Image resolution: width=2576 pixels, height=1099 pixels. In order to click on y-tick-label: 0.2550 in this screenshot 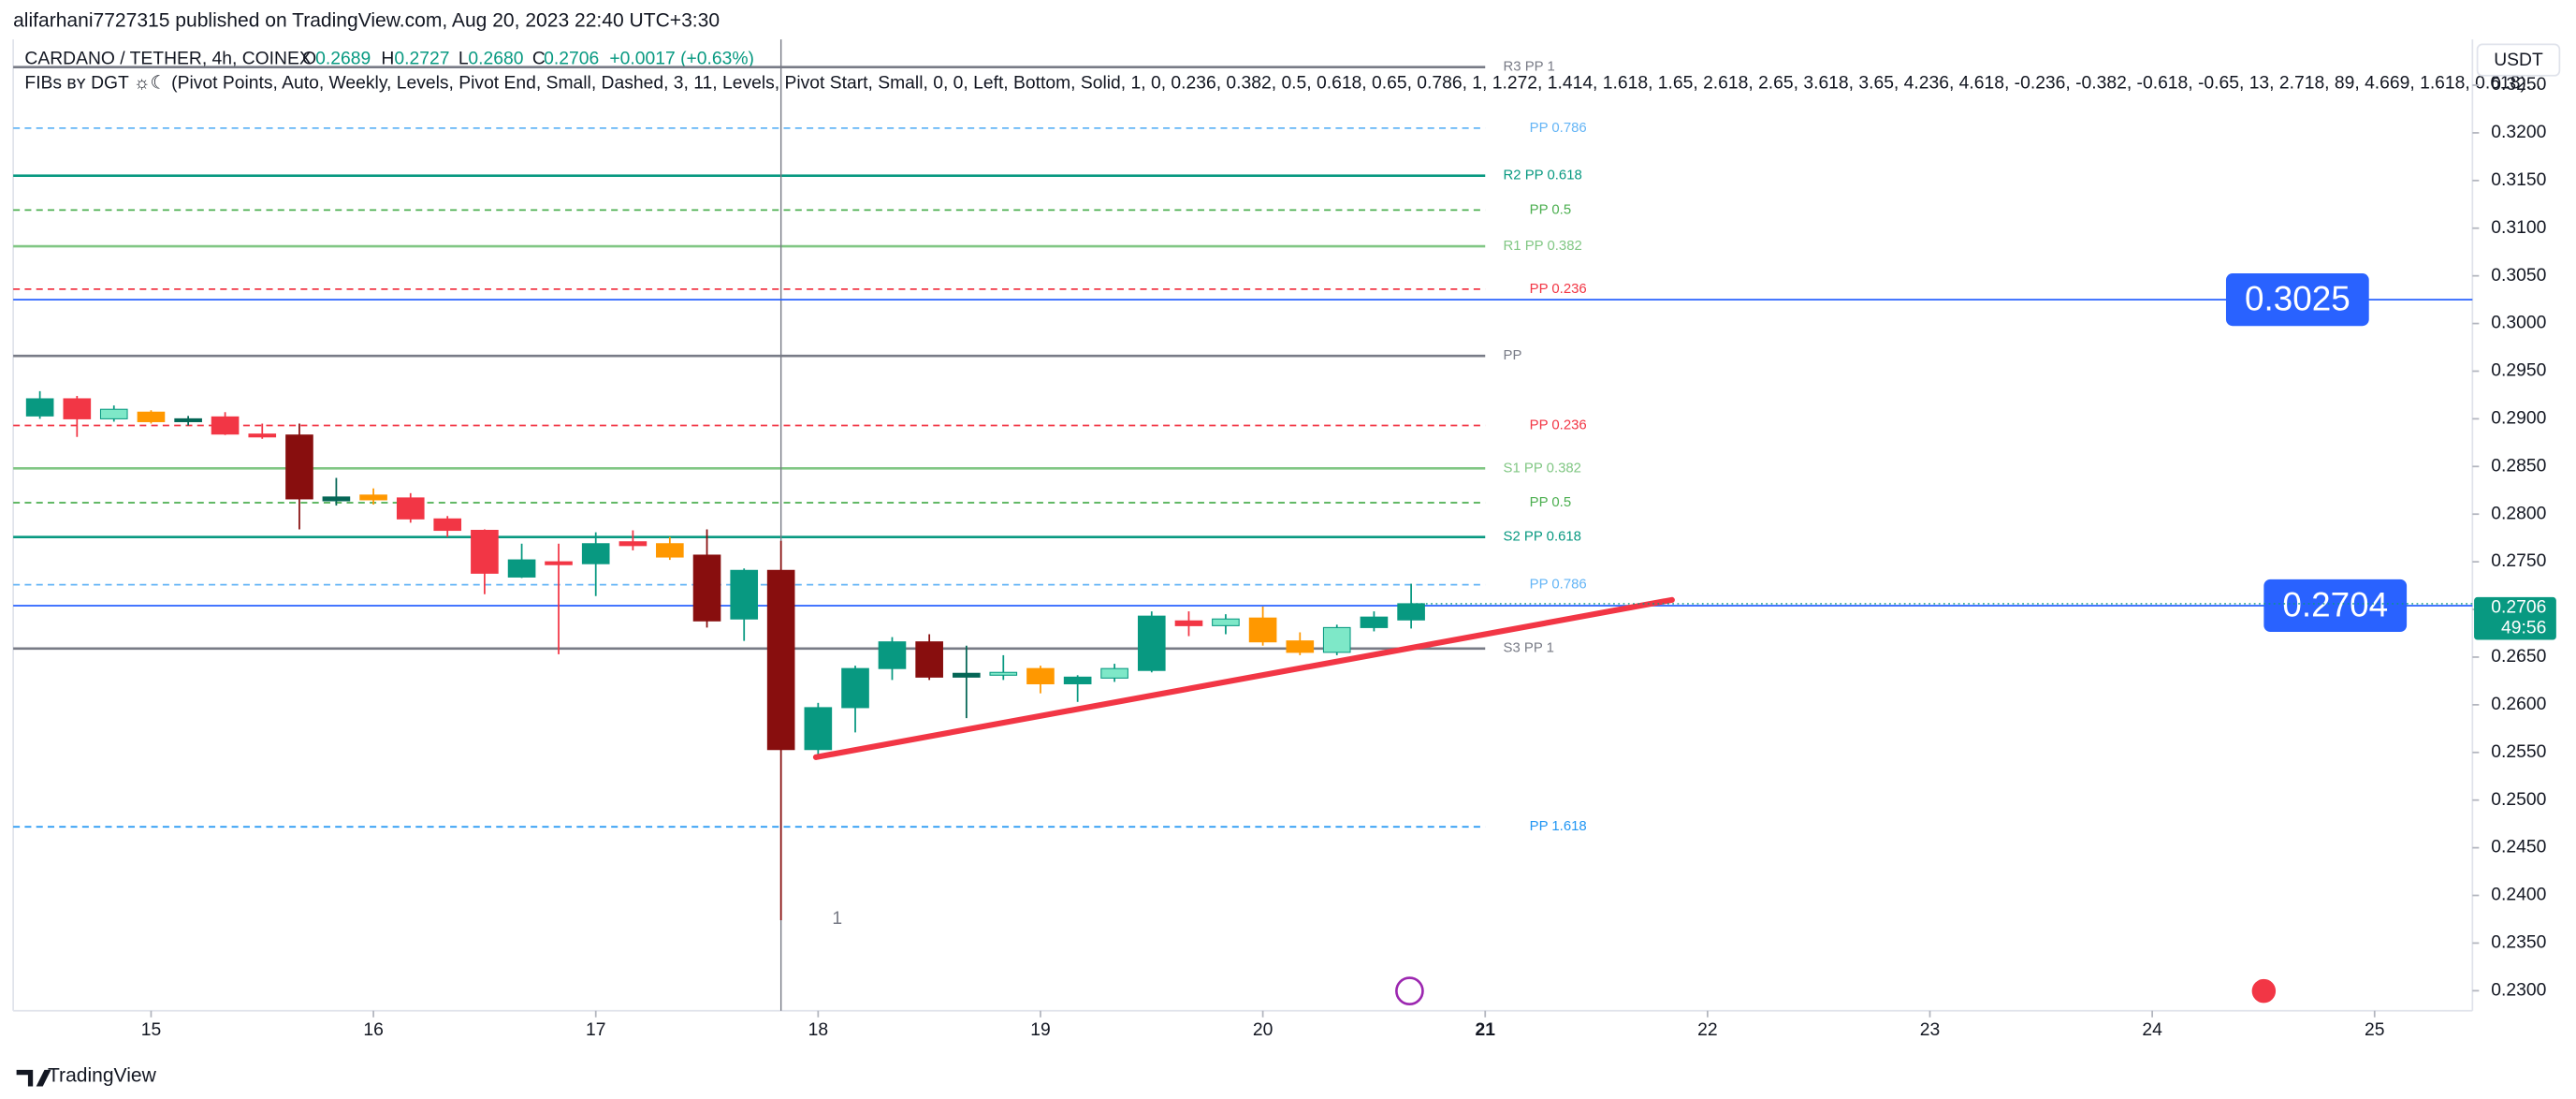, I will do `click(2518, 752)`.